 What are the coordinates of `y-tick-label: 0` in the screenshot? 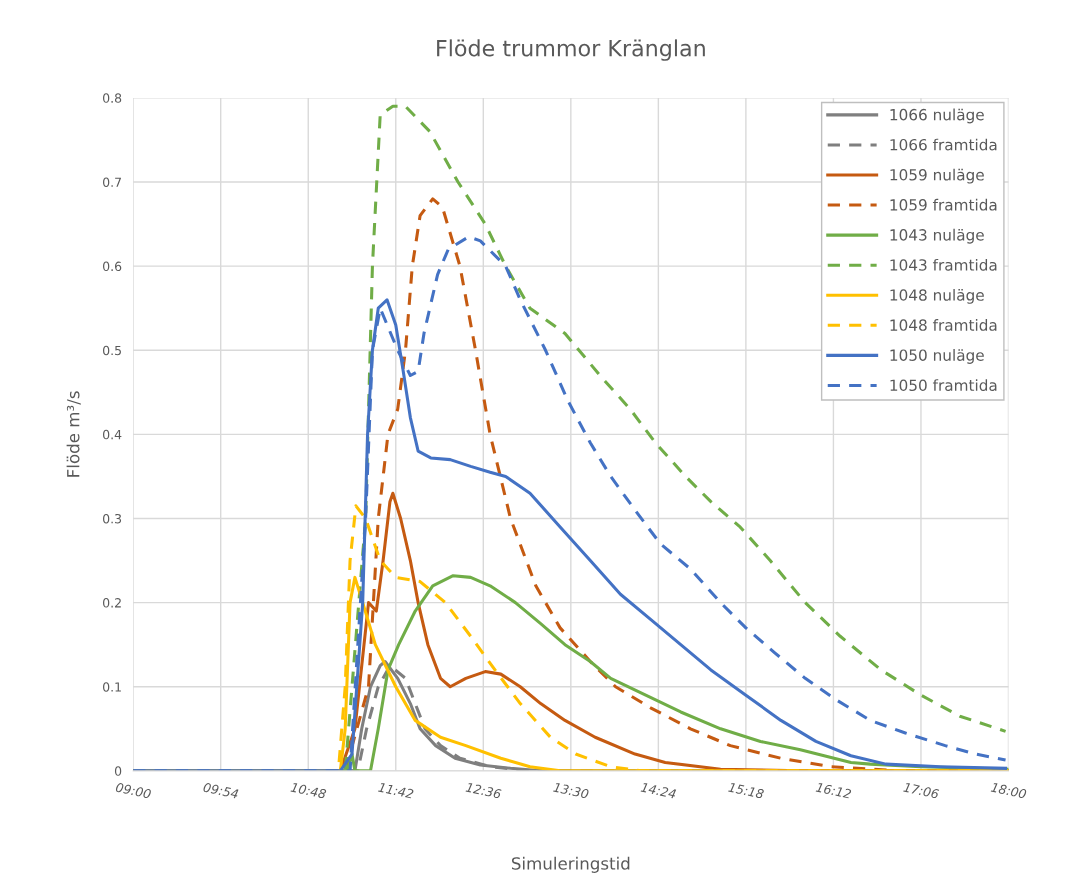 It's located at (118, 771).